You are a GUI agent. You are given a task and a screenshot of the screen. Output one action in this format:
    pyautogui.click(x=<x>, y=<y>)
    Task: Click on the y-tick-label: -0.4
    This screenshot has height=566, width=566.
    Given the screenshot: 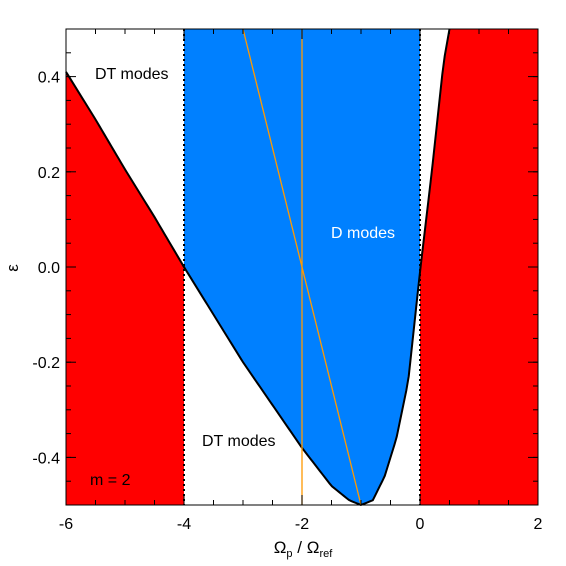 What is the action you would take?
    pyautogui.click(x=46, y=458)
    